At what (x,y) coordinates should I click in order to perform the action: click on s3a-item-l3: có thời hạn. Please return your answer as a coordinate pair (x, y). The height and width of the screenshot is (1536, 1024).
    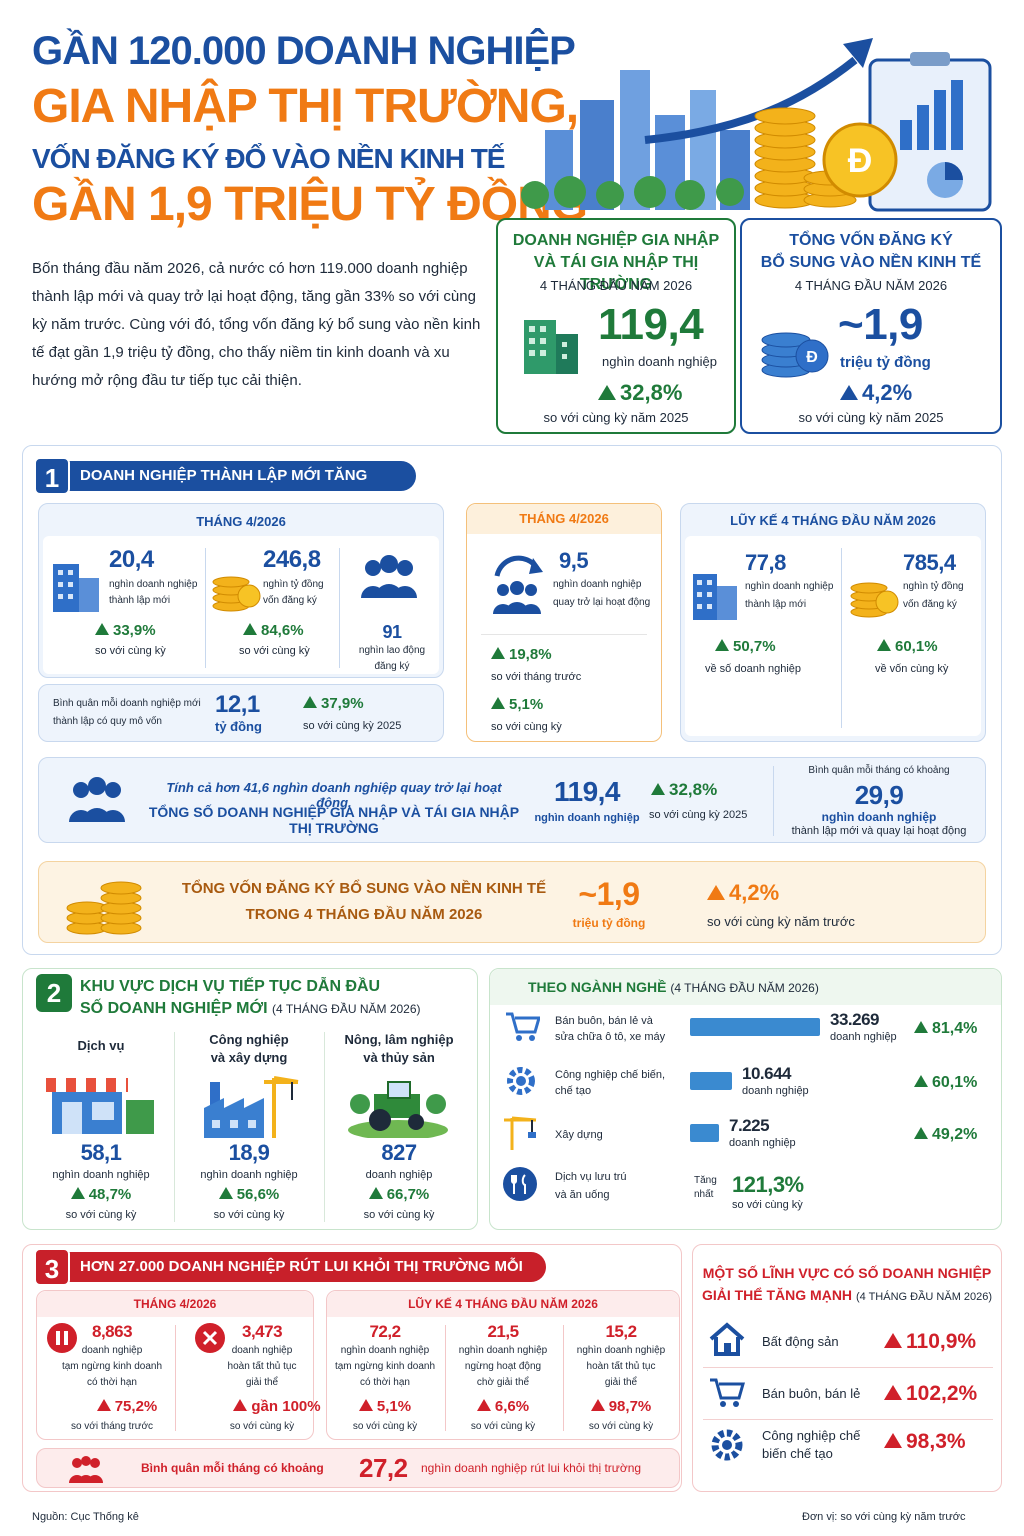
    Looking at the image, I should click on (112, 1382).